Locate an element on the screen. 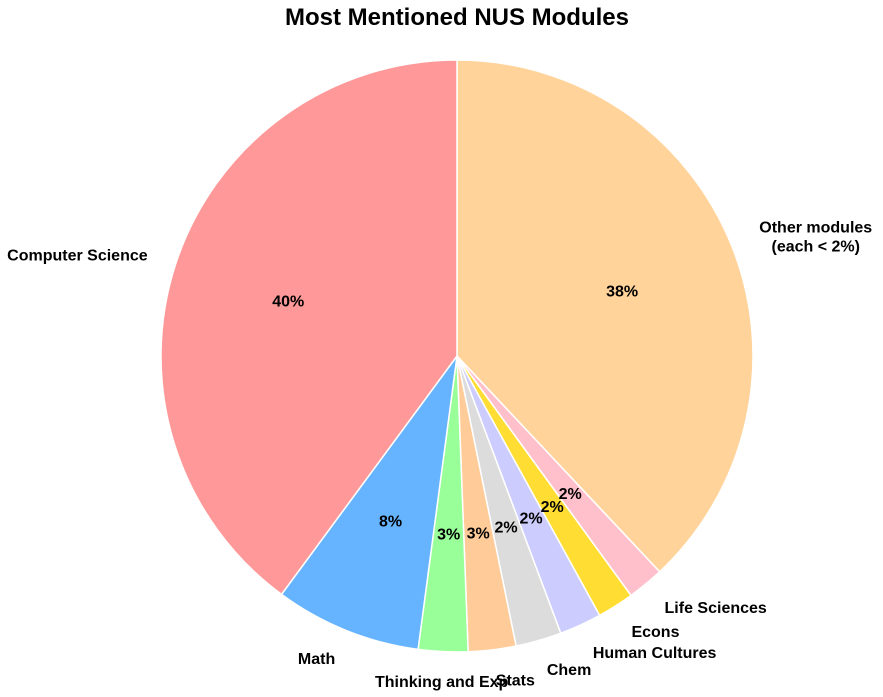 This screenshot has height=697, width=883. category-label-other-modules-each-2: Other modules (each < 2%) is located at coordinates (815, 238).